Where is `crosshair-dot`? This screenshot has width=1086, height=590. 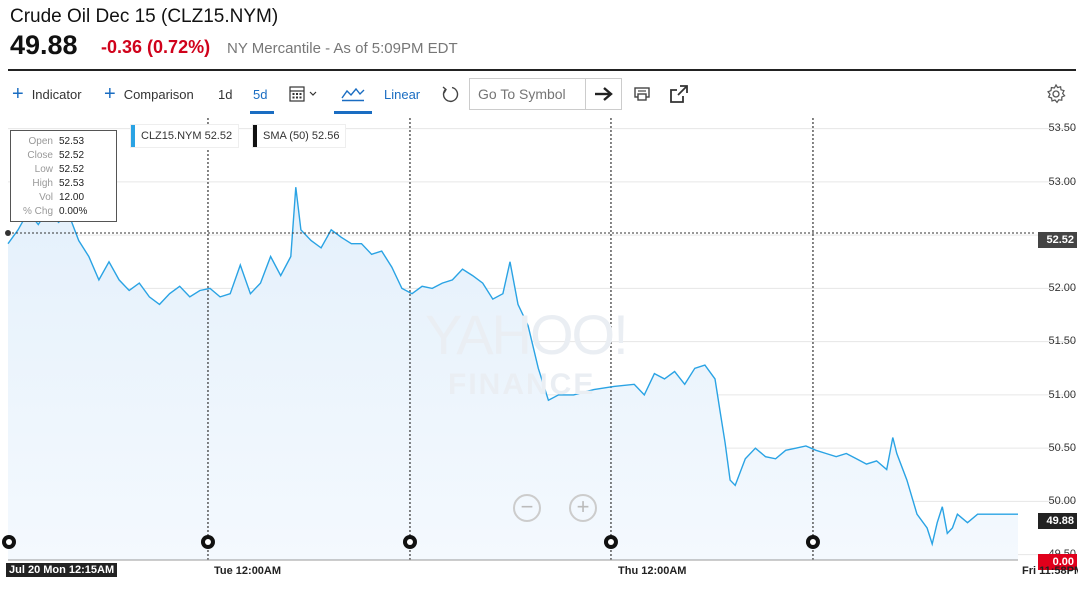 crosshair-dot is located at coordinates (8, 233).